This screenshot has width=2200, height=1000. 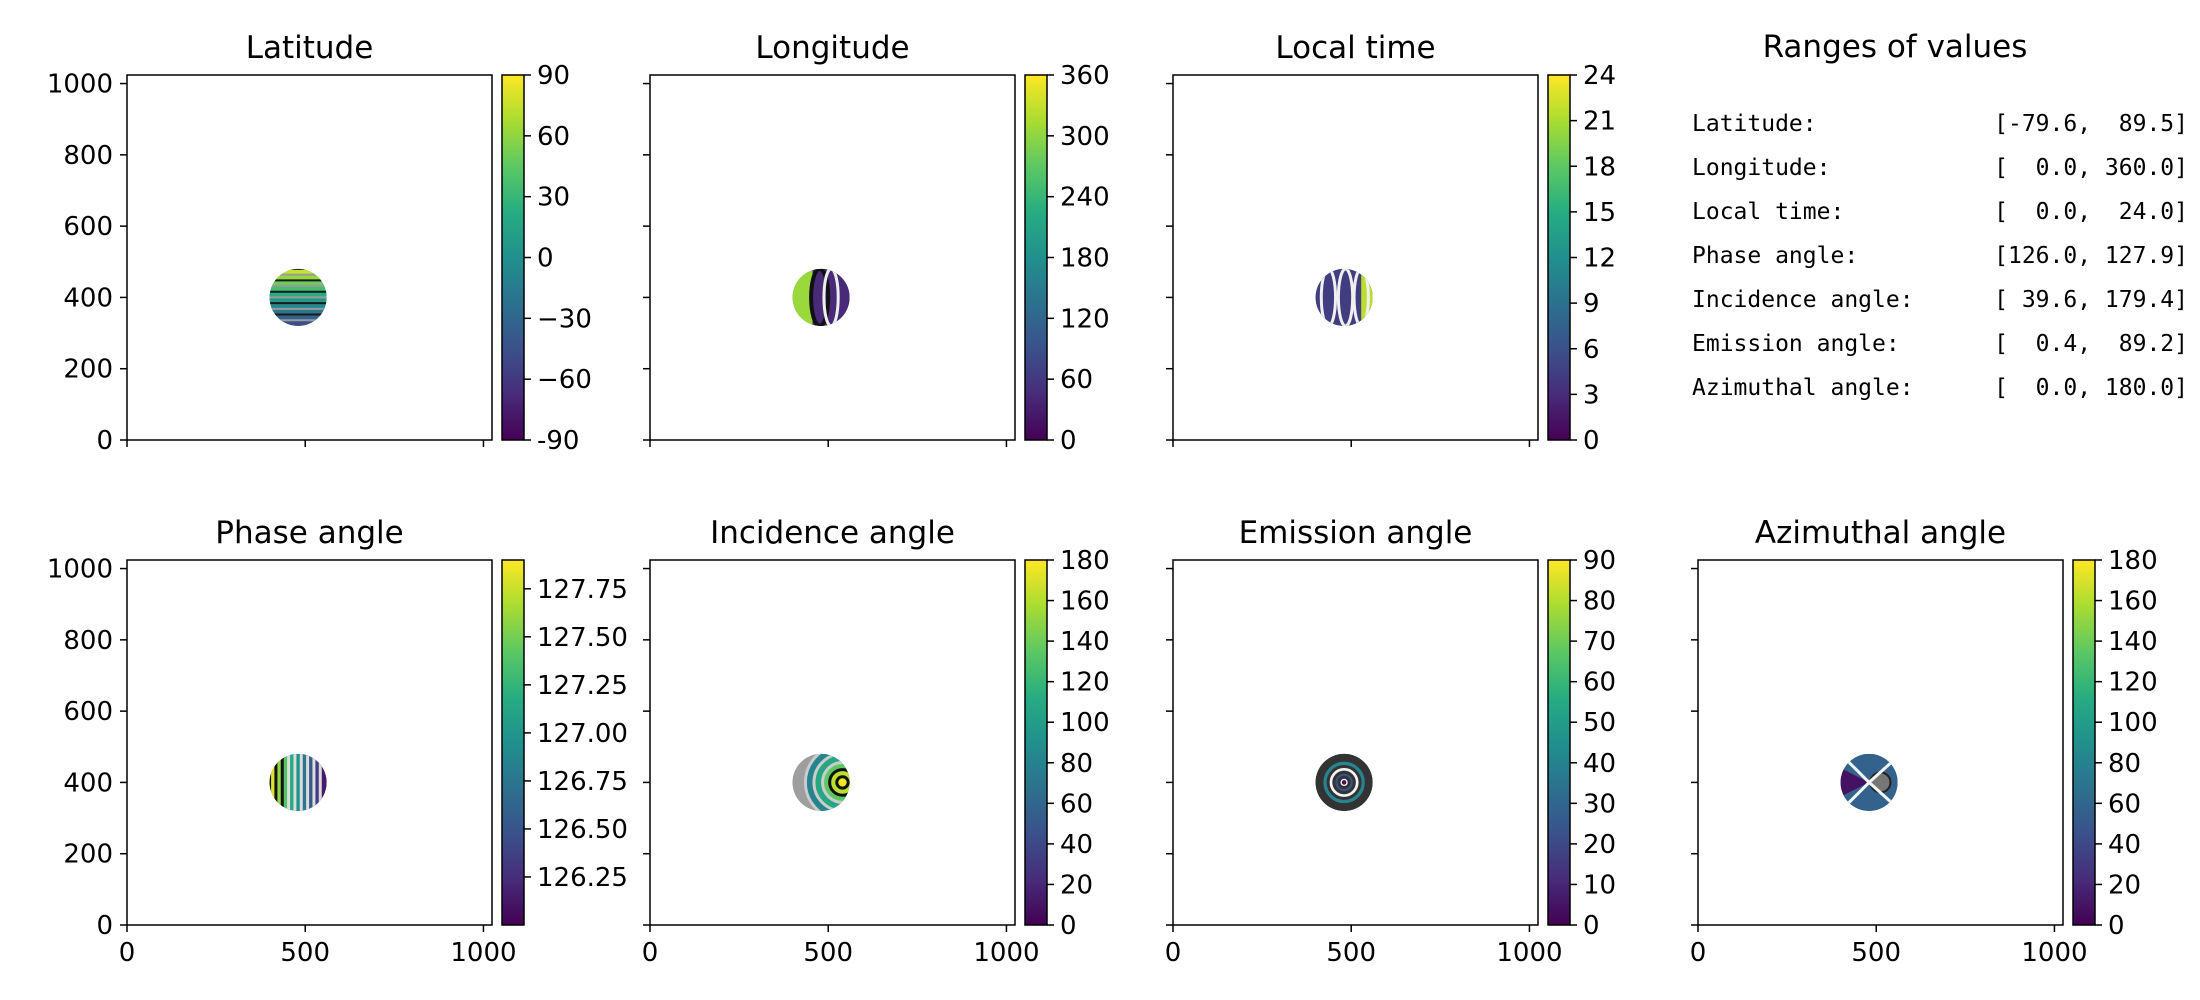 I want to click on colorbar-tick-label: 160, so click(x=1085, y=602).